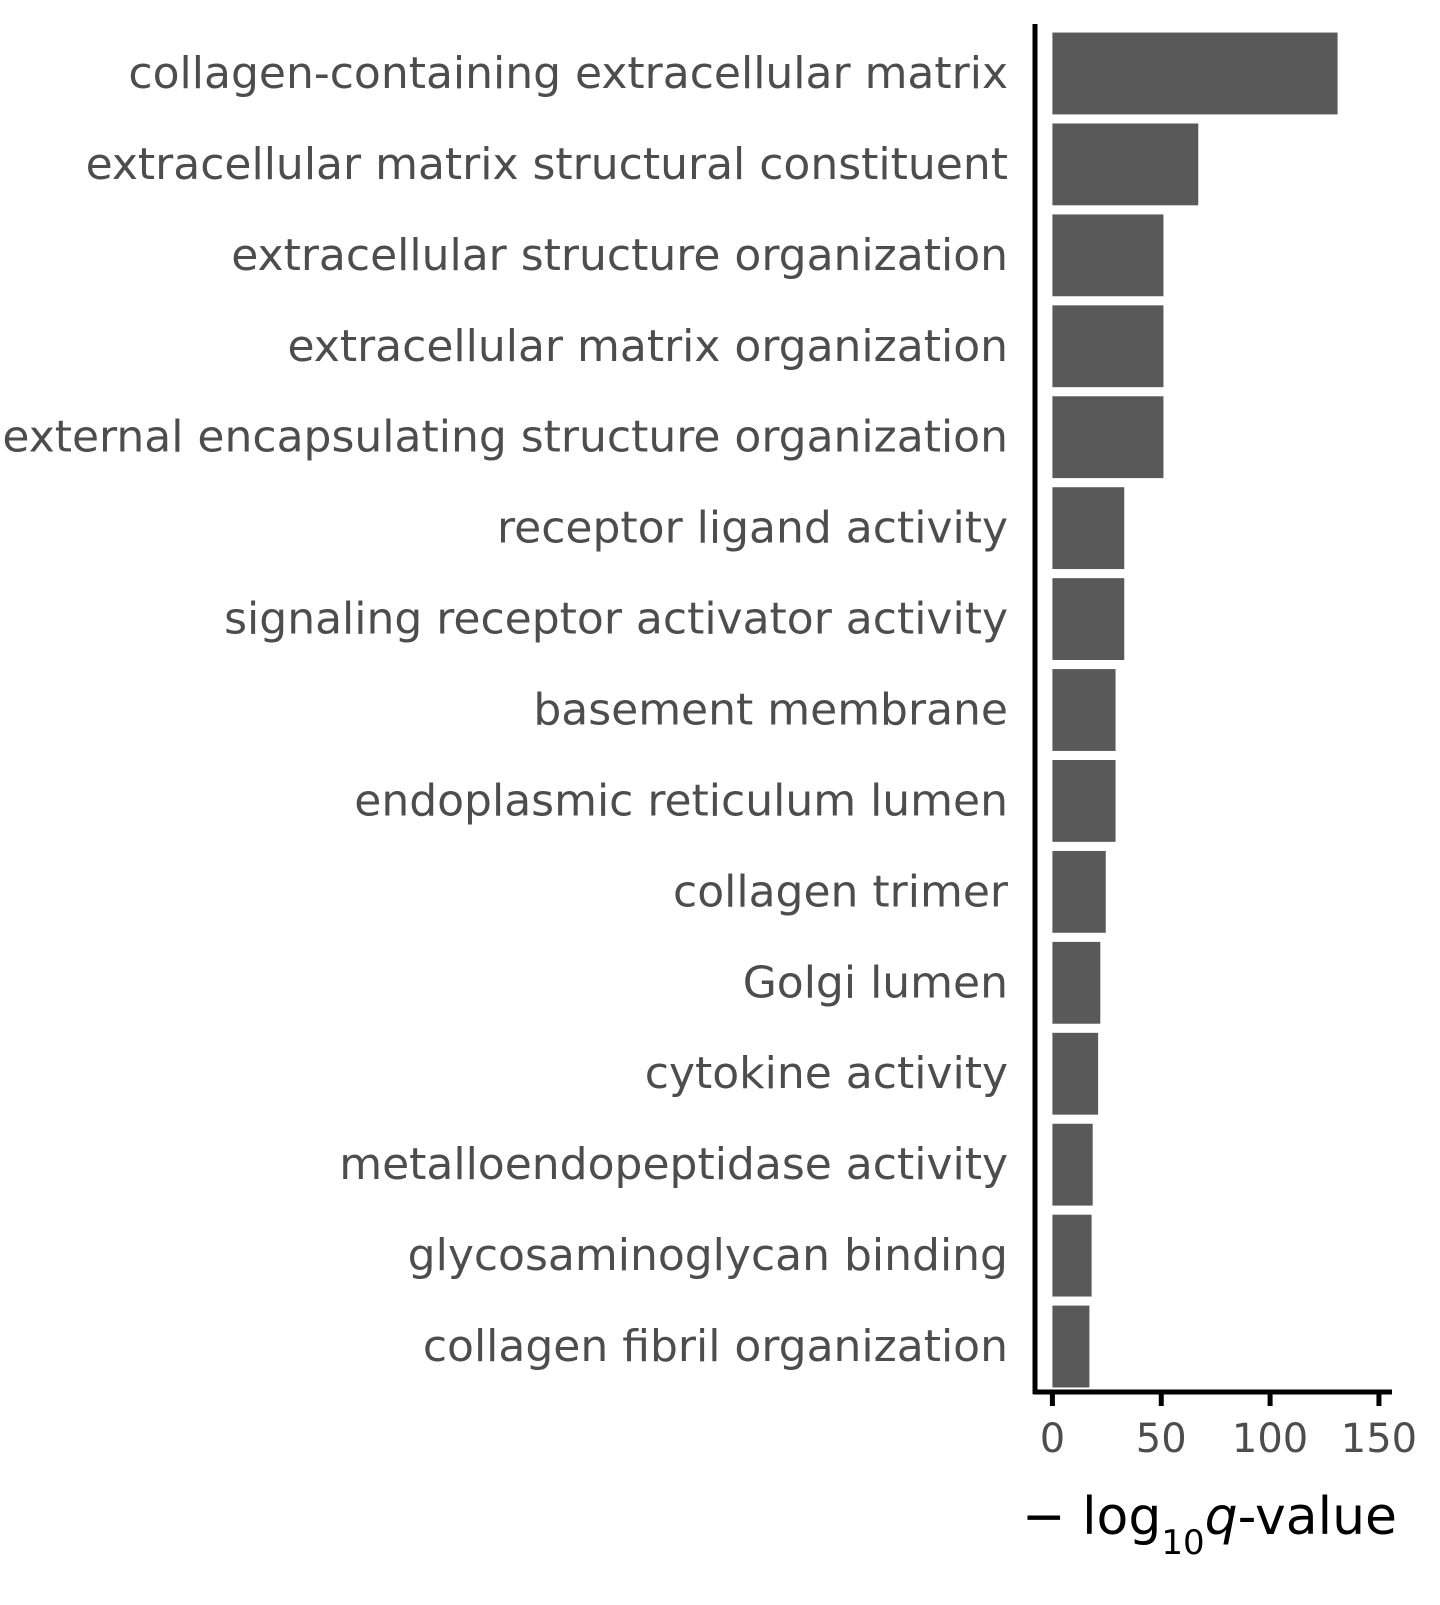 The image size is (1440, 1605). Describe the element at coordinates (673, 1164) in the screenshot. I see `category-label-12: metalloendopeptidase activity` at that location.